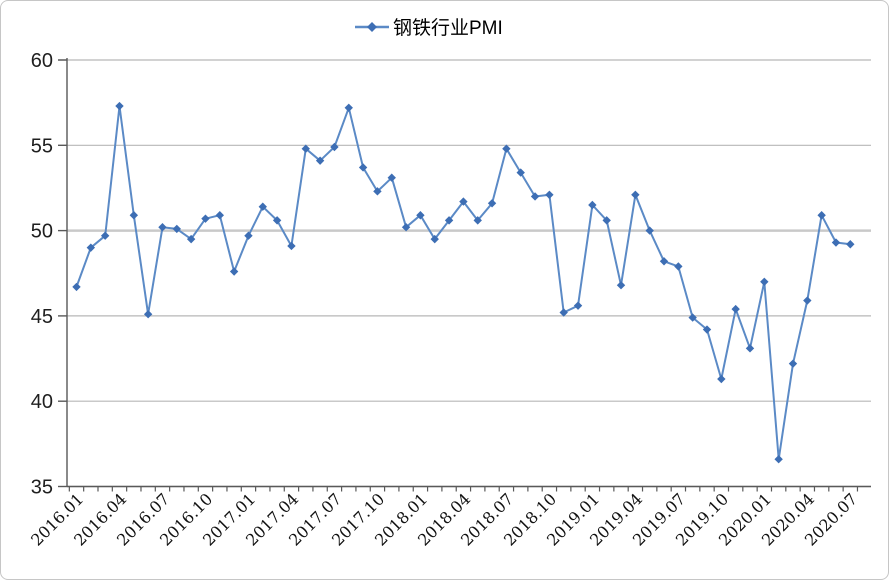 This screenshot has height=580, width=889. I want to click on y-axis-label: 40, so click(42, 402).